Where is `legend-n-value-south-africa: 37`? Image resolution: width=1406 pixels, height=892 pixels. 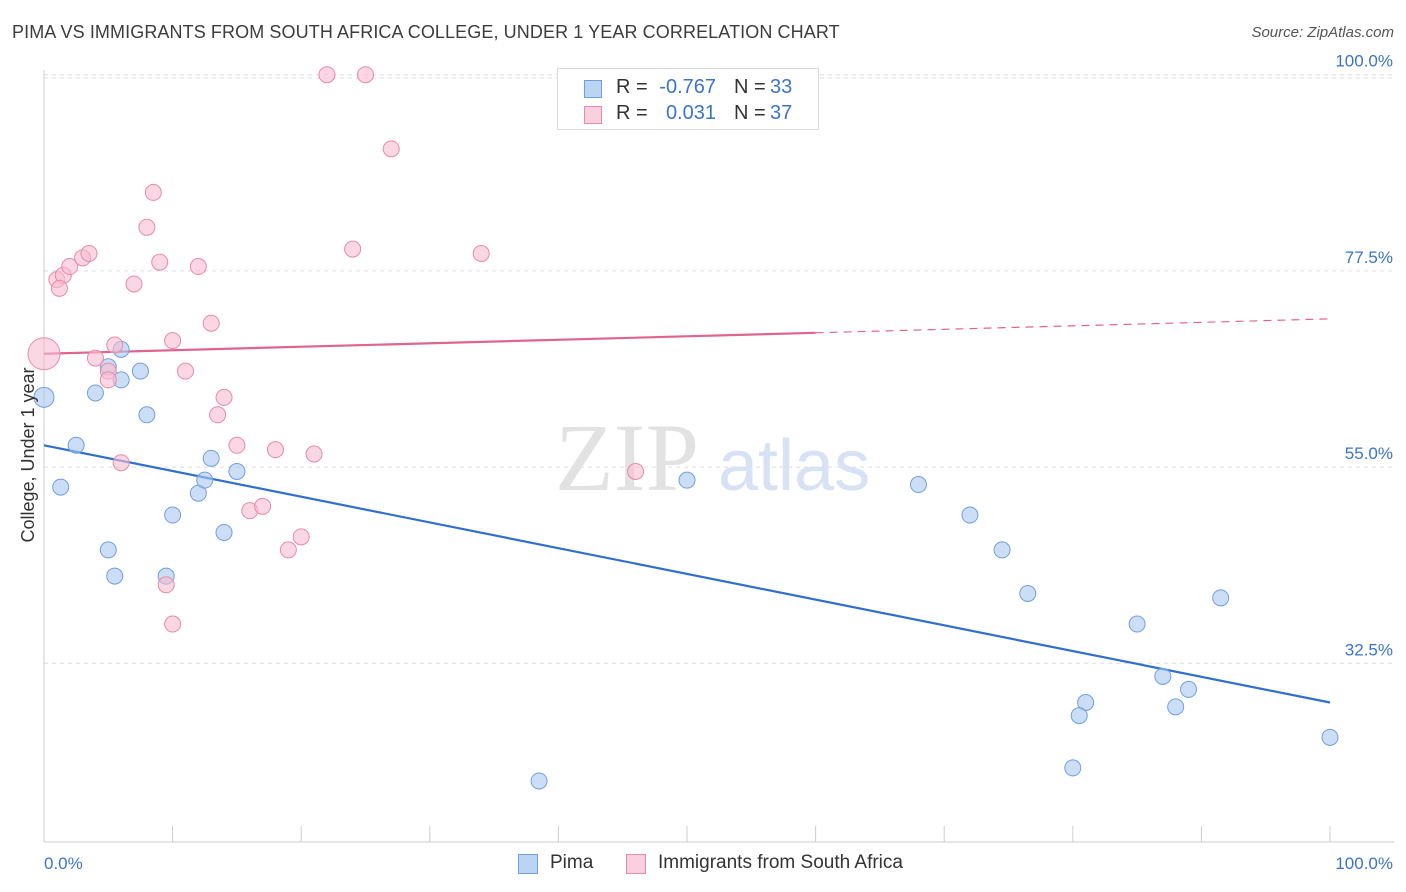 legend-n-value-south-africa: 37 is located at coordinates (781, 113).